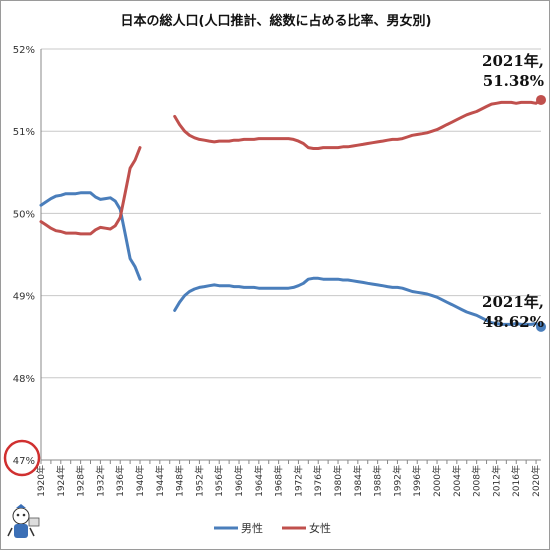 This screenshot has width=551, height=551. I want to click on legend: 男性 女性, so click(272, 528).